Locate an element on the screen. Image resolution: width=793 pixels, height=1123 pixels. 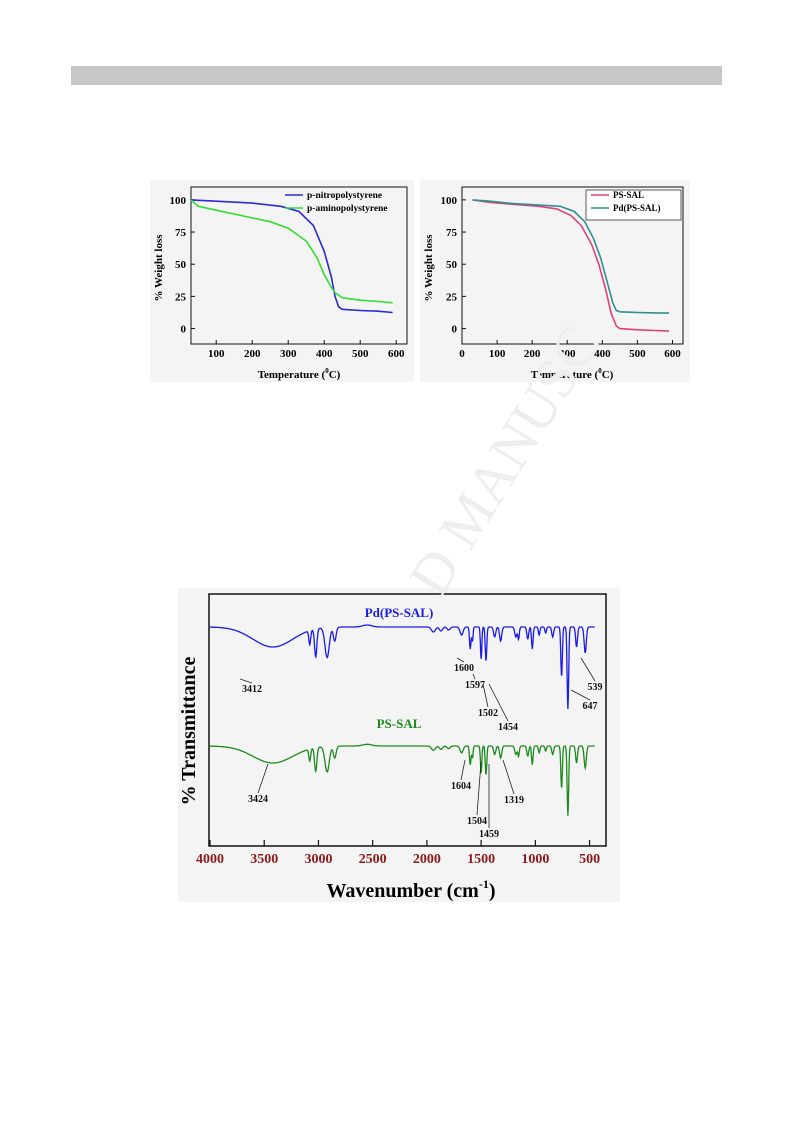
series-label-ps-sal: PS-SAL is located at coordinates (399, 723).